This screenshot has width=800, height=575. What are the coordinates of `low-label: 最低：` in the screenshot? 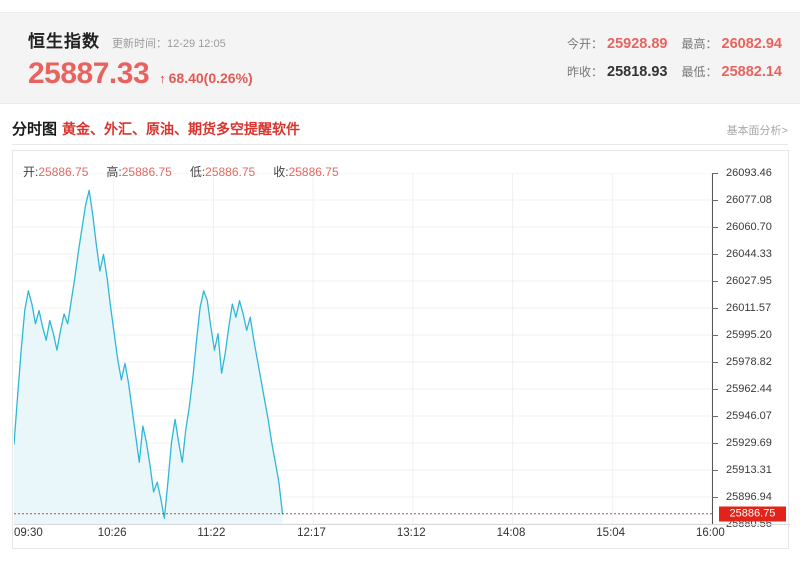 It's located at (699, 72).